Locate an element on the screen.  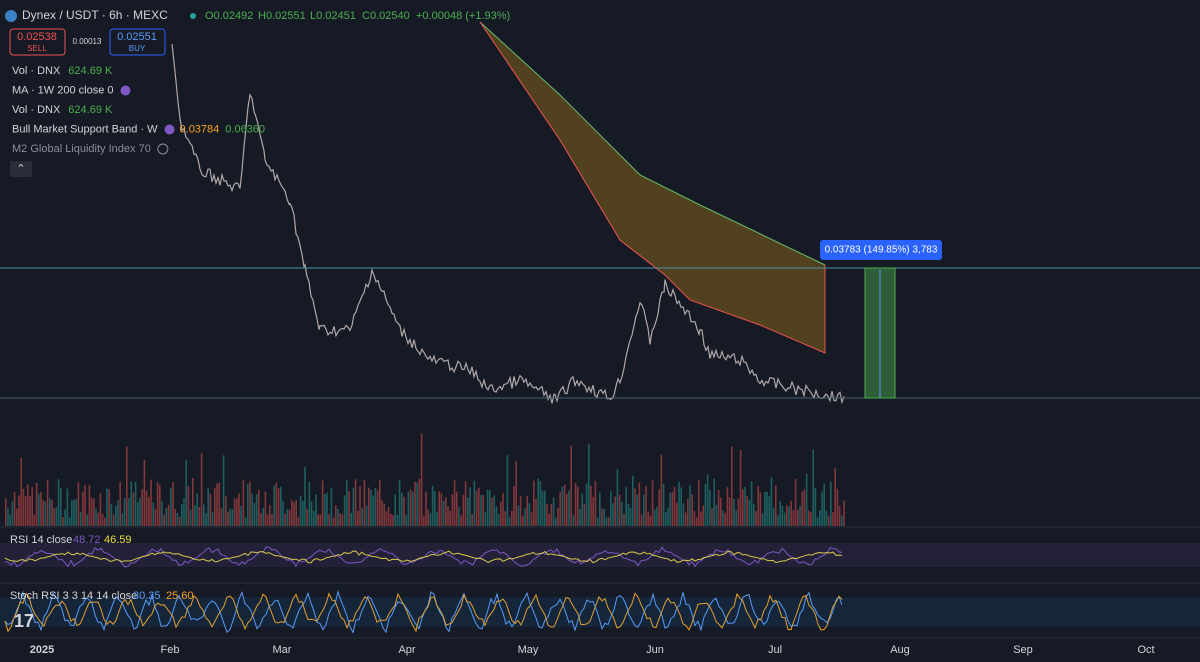
tv-logo: 17 is located at coordinates (24, 621).